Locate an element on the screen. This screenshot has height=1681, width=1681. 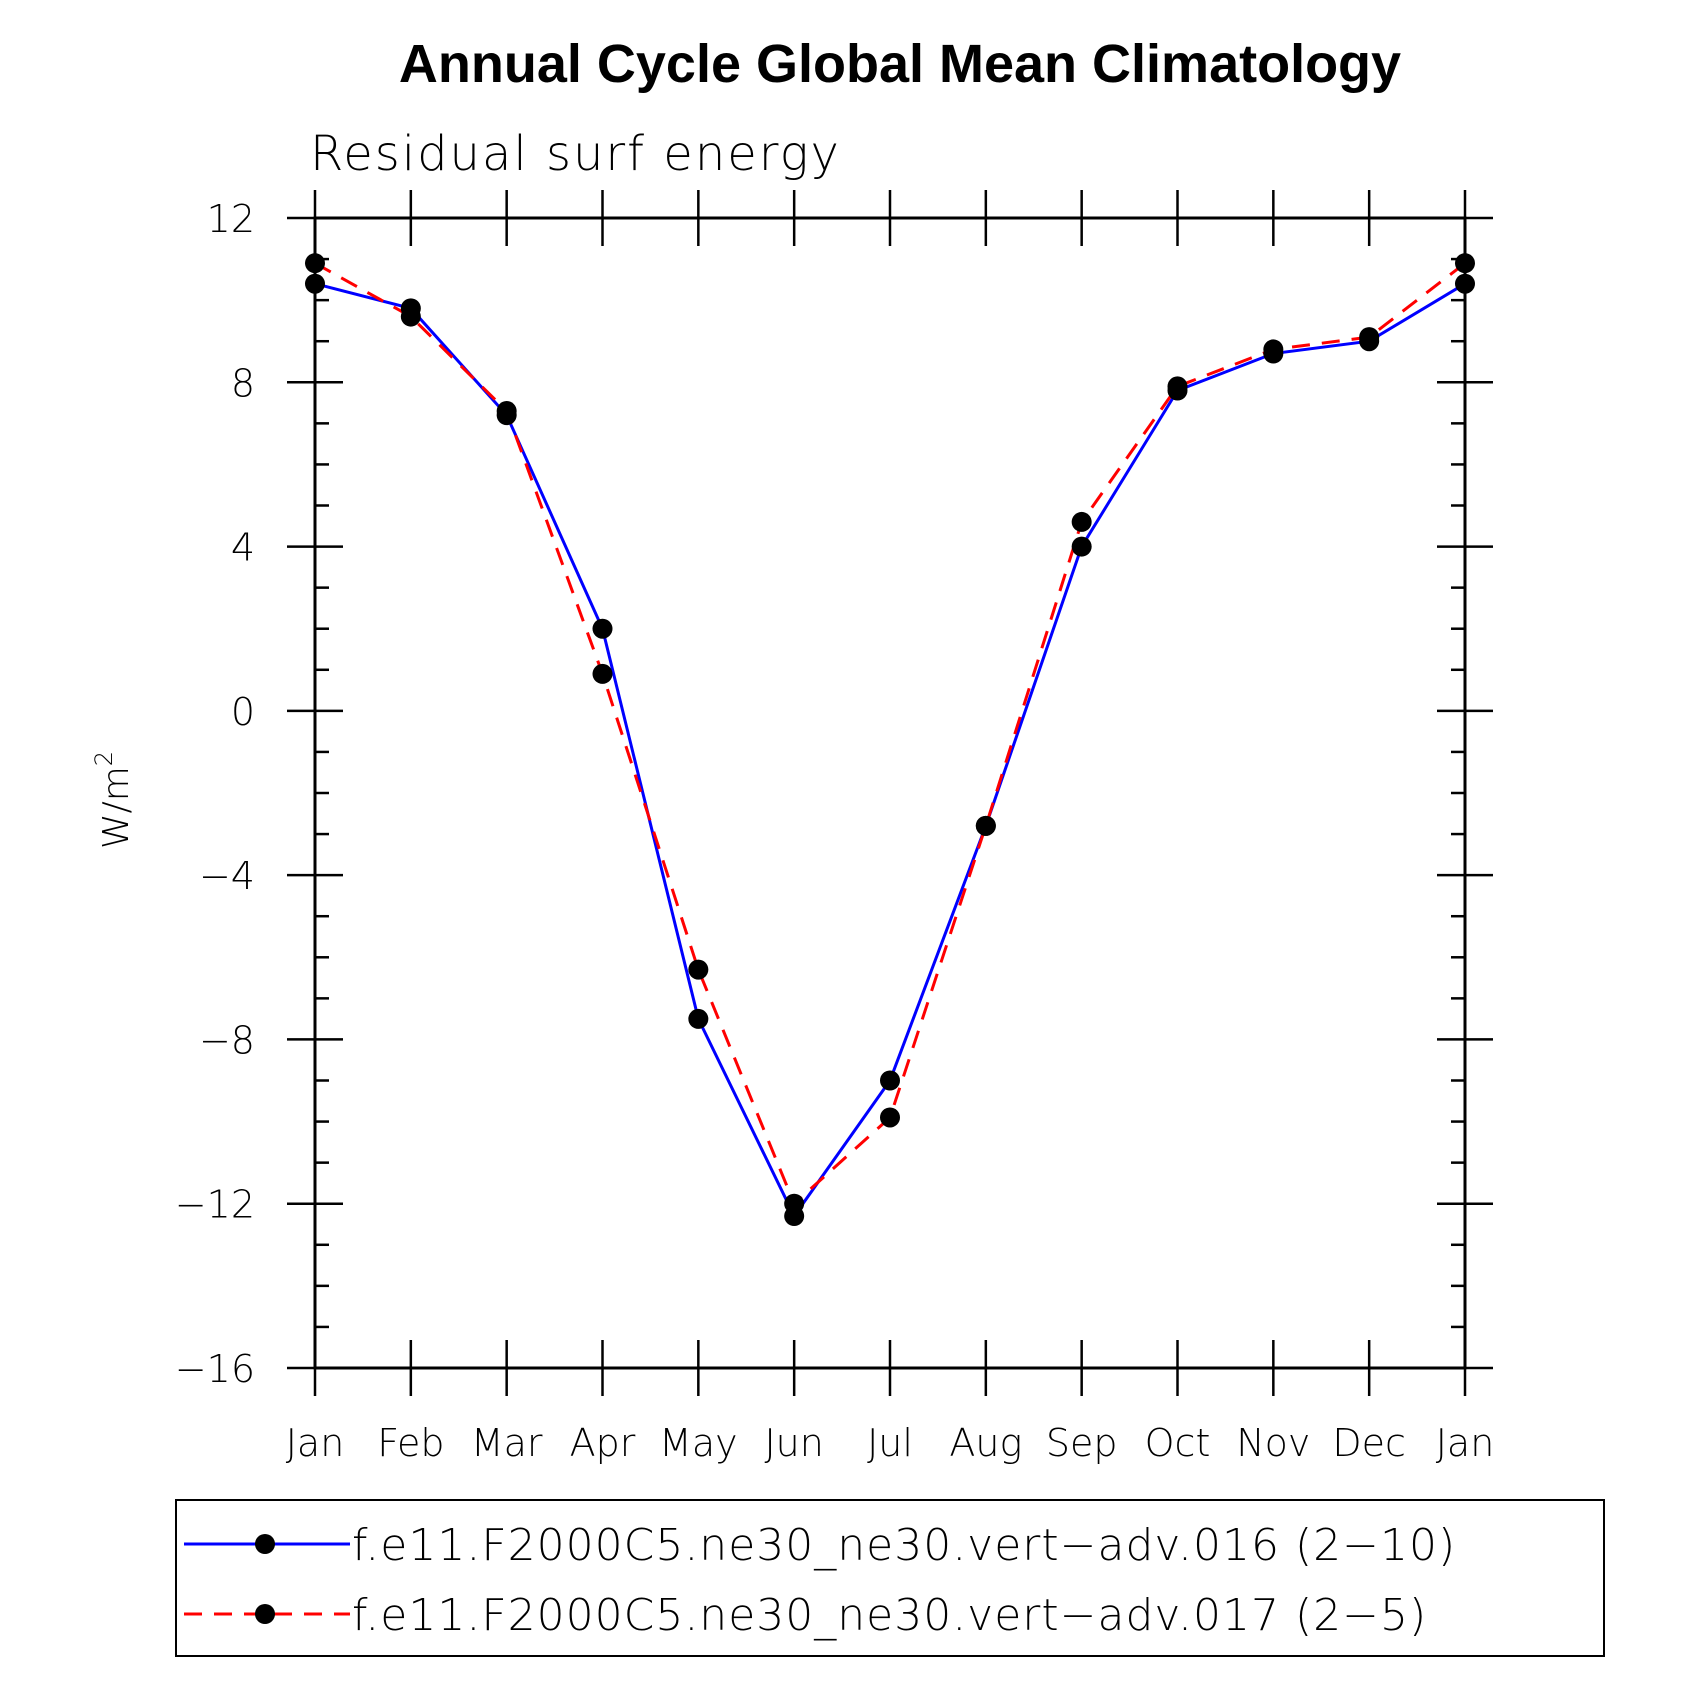
legend-box is located at coordinates (890, 1578).